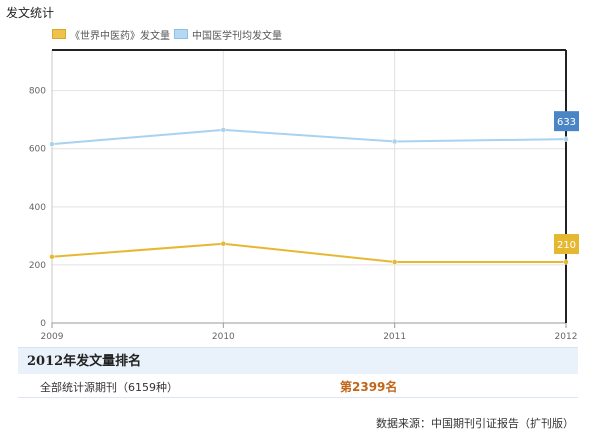 The image size is (592, 434). What do you see at coordinates (298, 386) in the screenshot?
I see `ranking-row: 全部统计源期刊（6159种） 第2399名` at bounding box center [298, 386].